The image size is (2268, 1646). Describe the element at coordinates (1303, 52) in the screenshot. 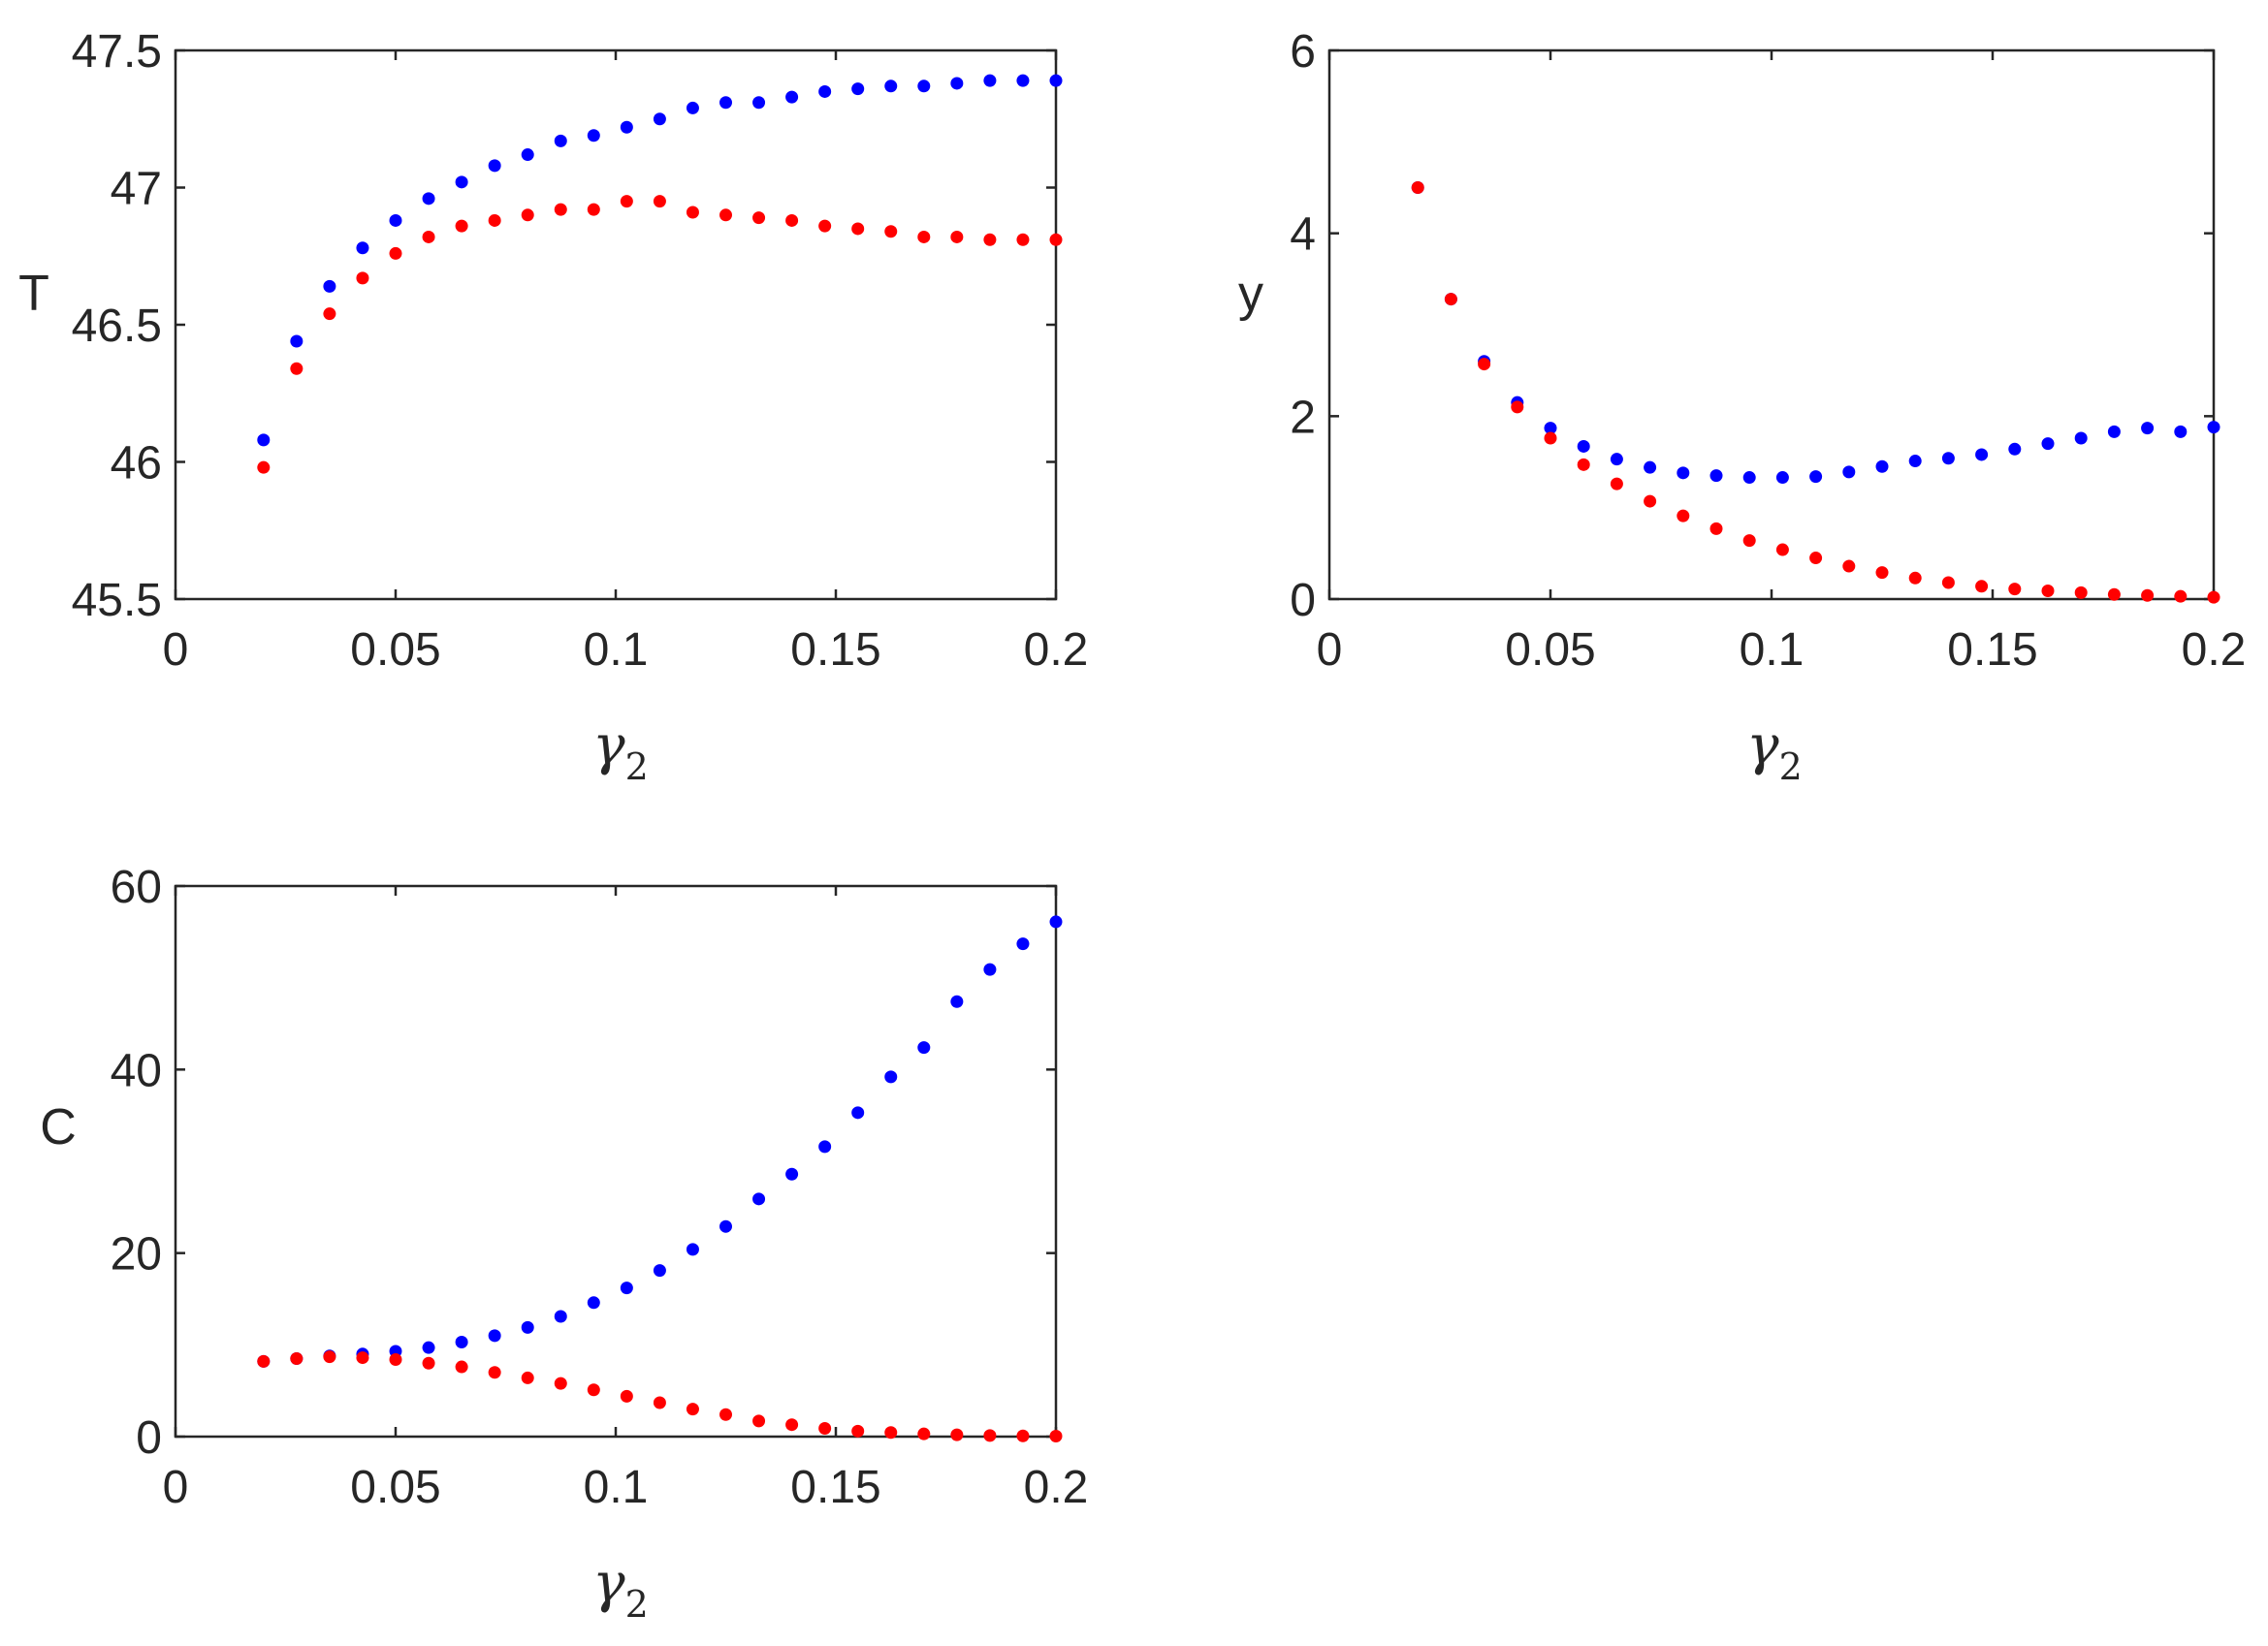

I see `y-tick-label: 6` at that location.